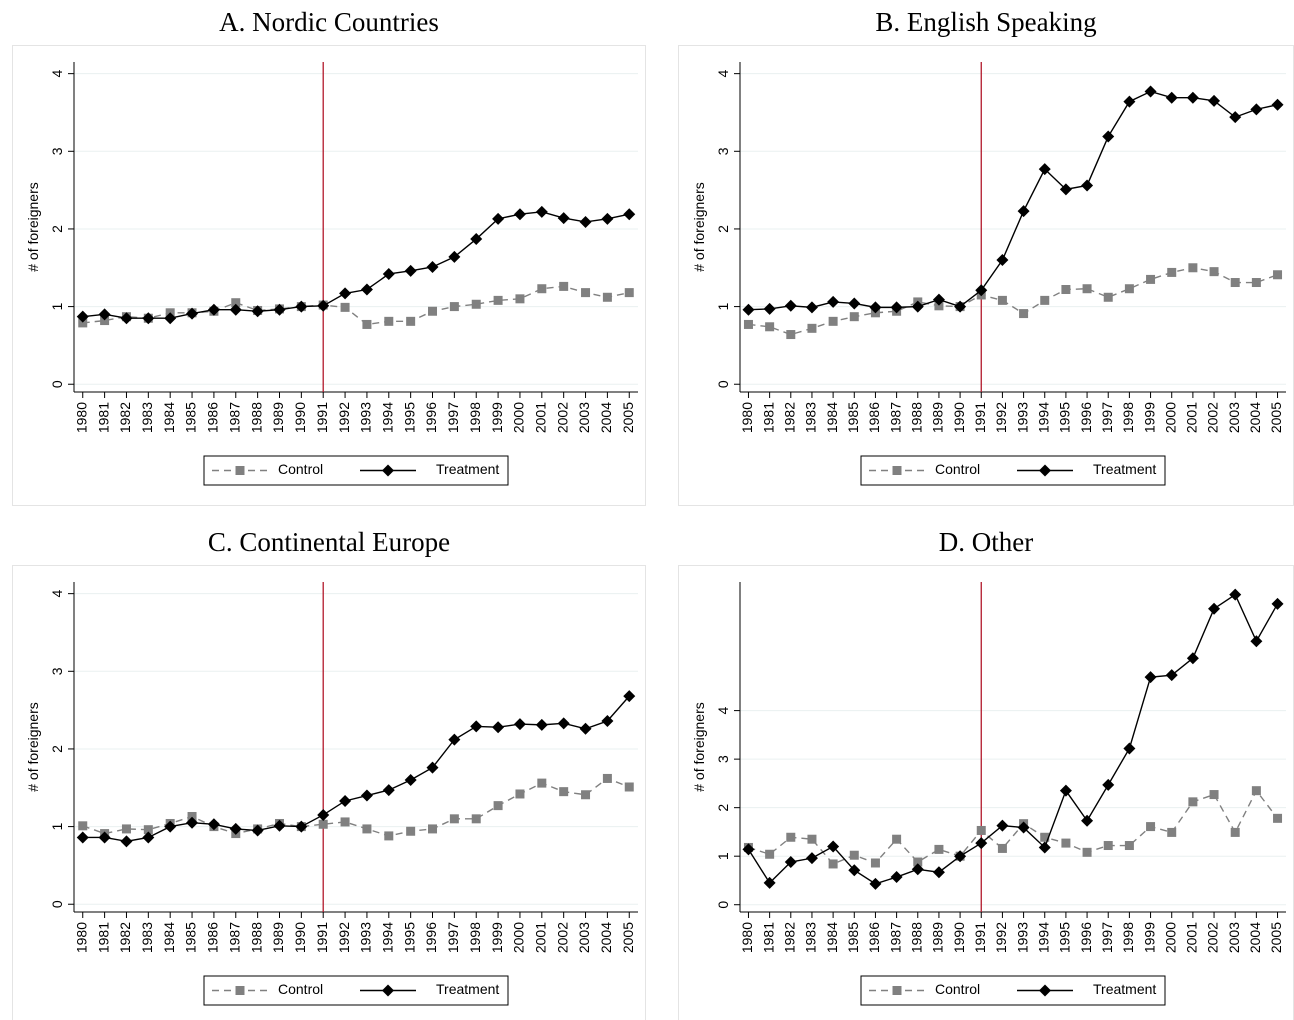 The height and width of the screenshot is (1020, 1294). Describe the element at coordinates (723, 856) in the screenshot. I see `y-tick-label: 1` at that location.